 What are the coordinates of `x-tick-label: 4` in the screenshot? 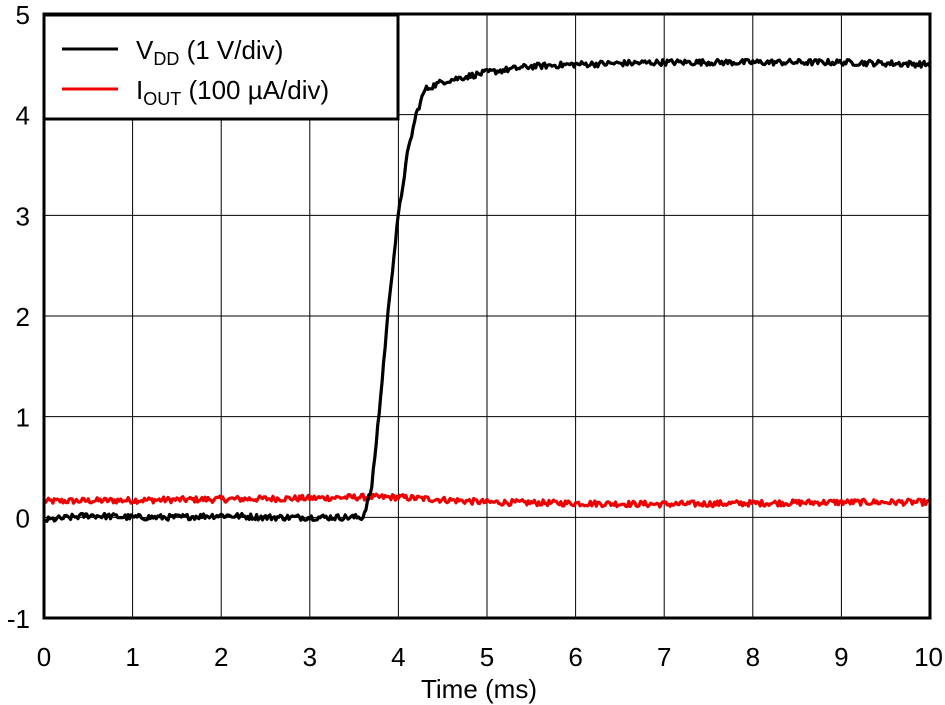 It's located at (398, 657).